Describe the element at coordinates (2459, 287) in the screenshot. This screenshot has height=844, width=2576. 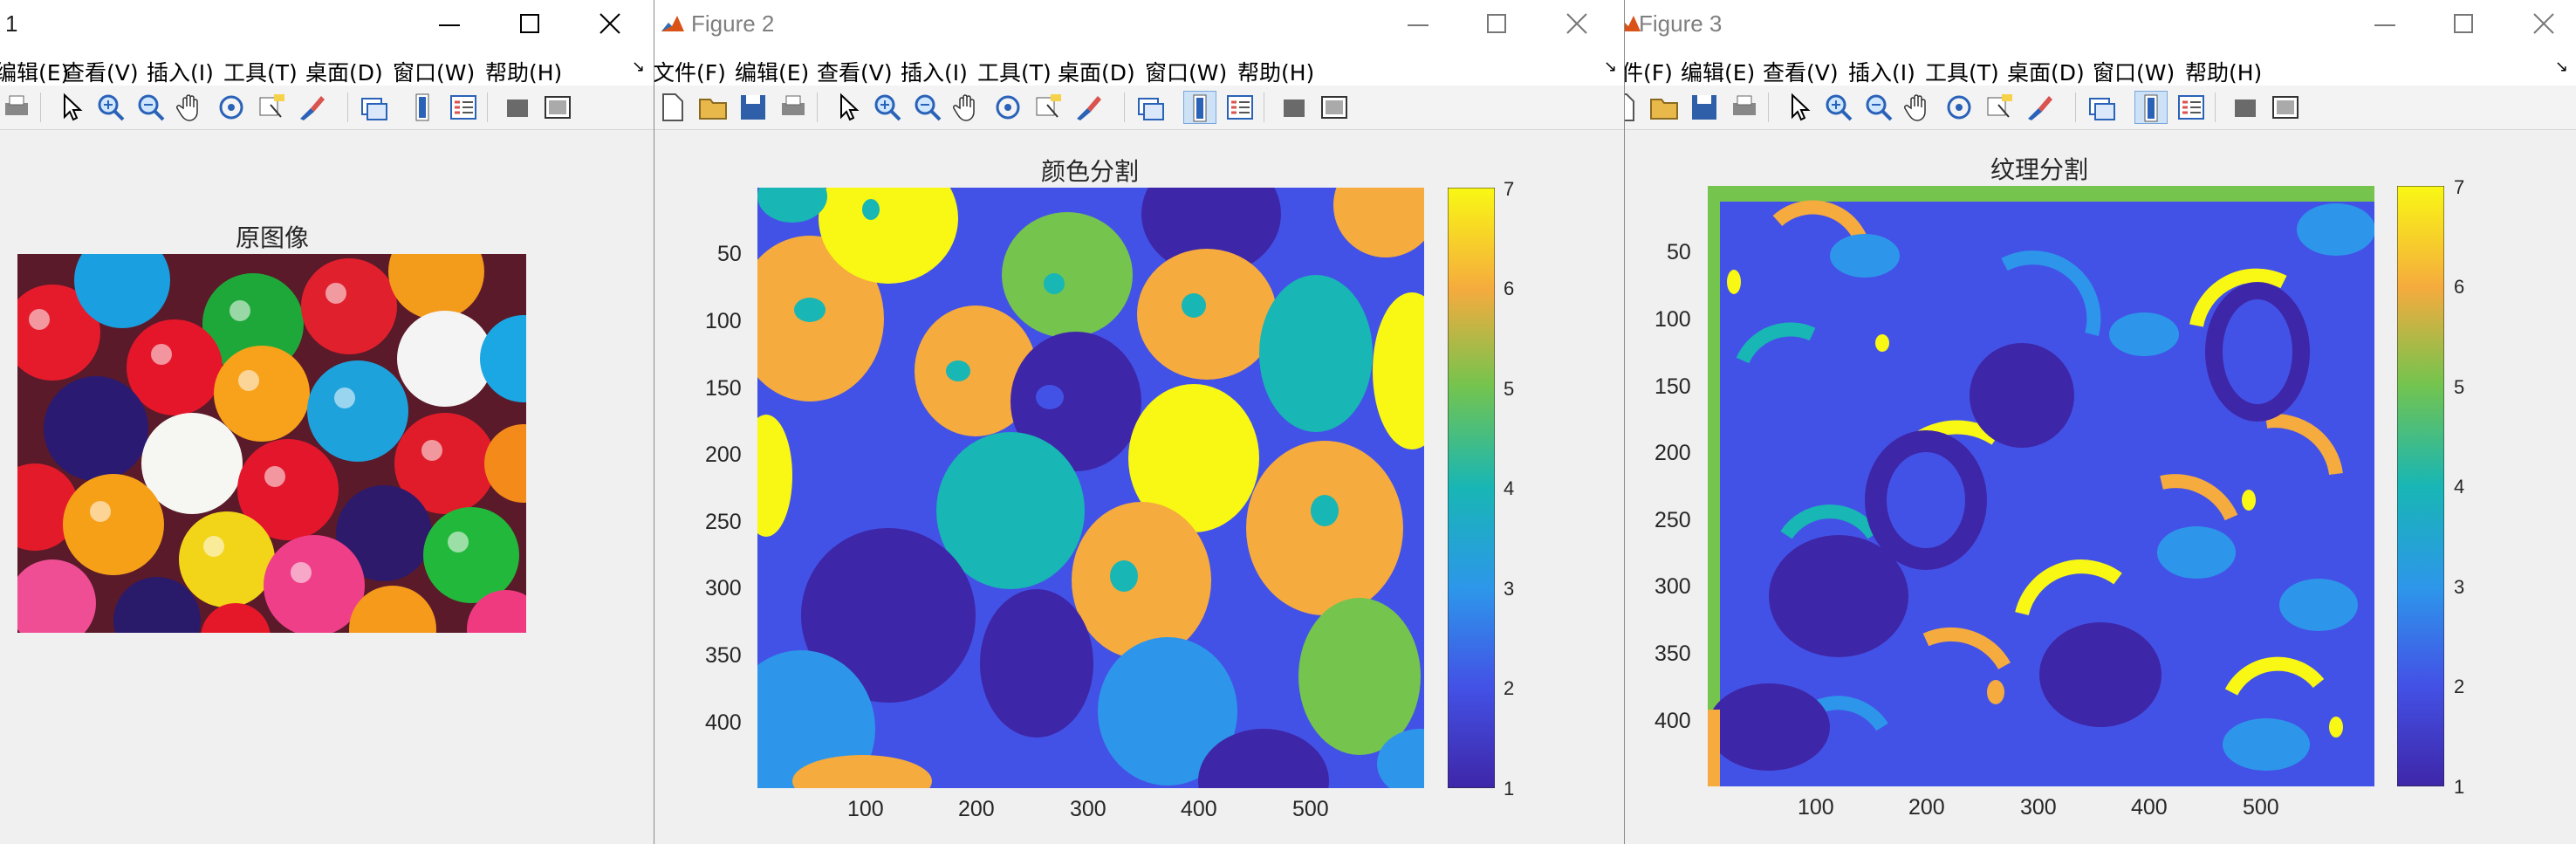
I see `colorbar-tick: 6` at that location.